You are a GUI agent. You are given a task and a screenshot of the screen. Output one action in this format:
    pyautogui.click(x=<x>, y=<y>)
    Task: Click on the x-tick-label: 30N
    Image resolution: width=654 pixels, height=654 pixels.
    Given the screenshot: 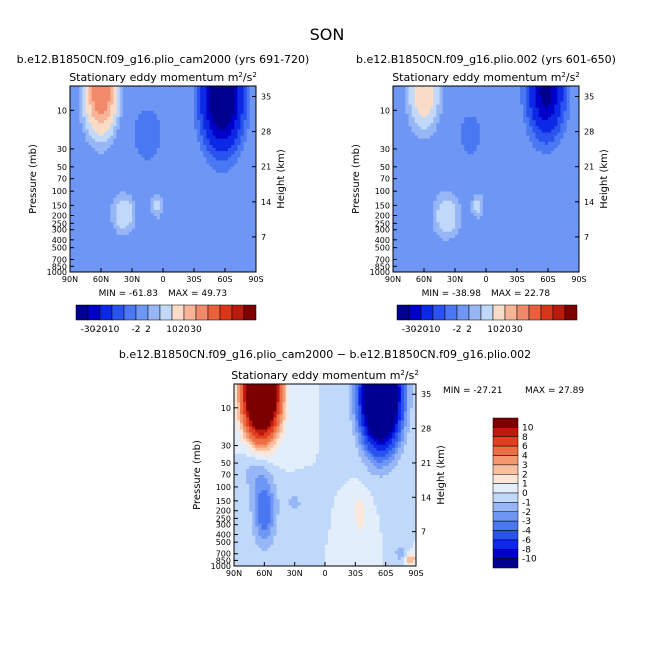 What is the action you would take?
    pyautogui.click(x=132, y=279)
    